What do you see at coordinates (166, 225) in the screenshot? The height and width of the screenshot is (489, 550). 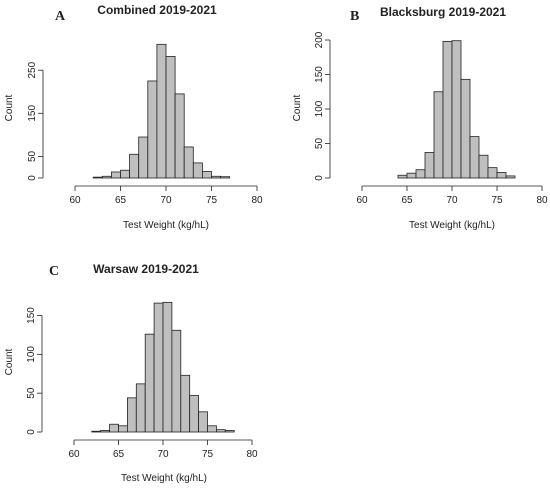 I see `x-axis-label-a: Test Weight (kg/hL)` at bounding box center [166, 225].